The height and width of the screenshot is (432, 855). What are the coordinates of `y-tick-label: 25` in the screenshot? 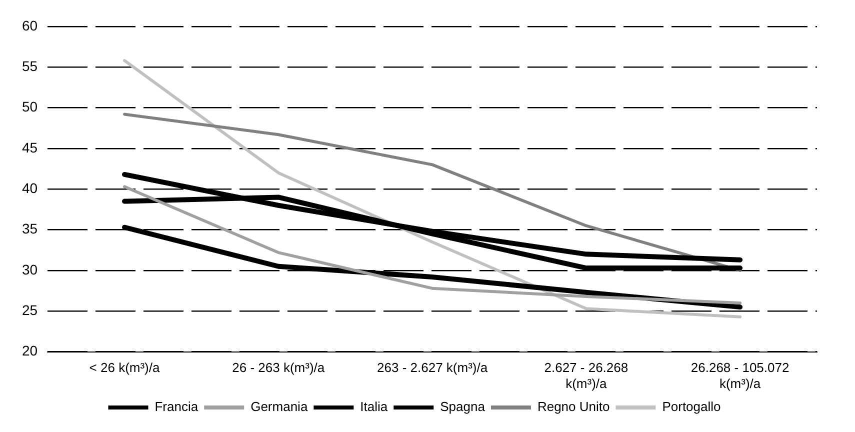 It's located at (30, 310).